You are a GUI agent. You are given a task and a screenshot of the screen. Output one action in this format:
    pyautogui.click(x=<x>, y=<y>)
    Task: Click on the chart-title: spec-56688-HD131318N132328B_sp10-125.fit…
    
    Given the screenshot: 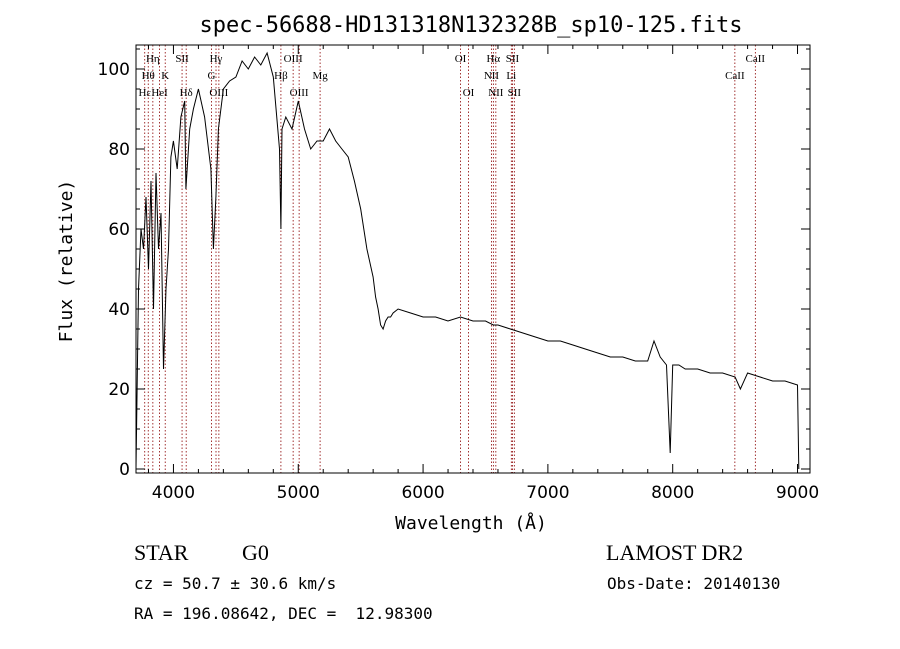 What is the action you would take?
    pyautogui.click(x=470, y=25)
    